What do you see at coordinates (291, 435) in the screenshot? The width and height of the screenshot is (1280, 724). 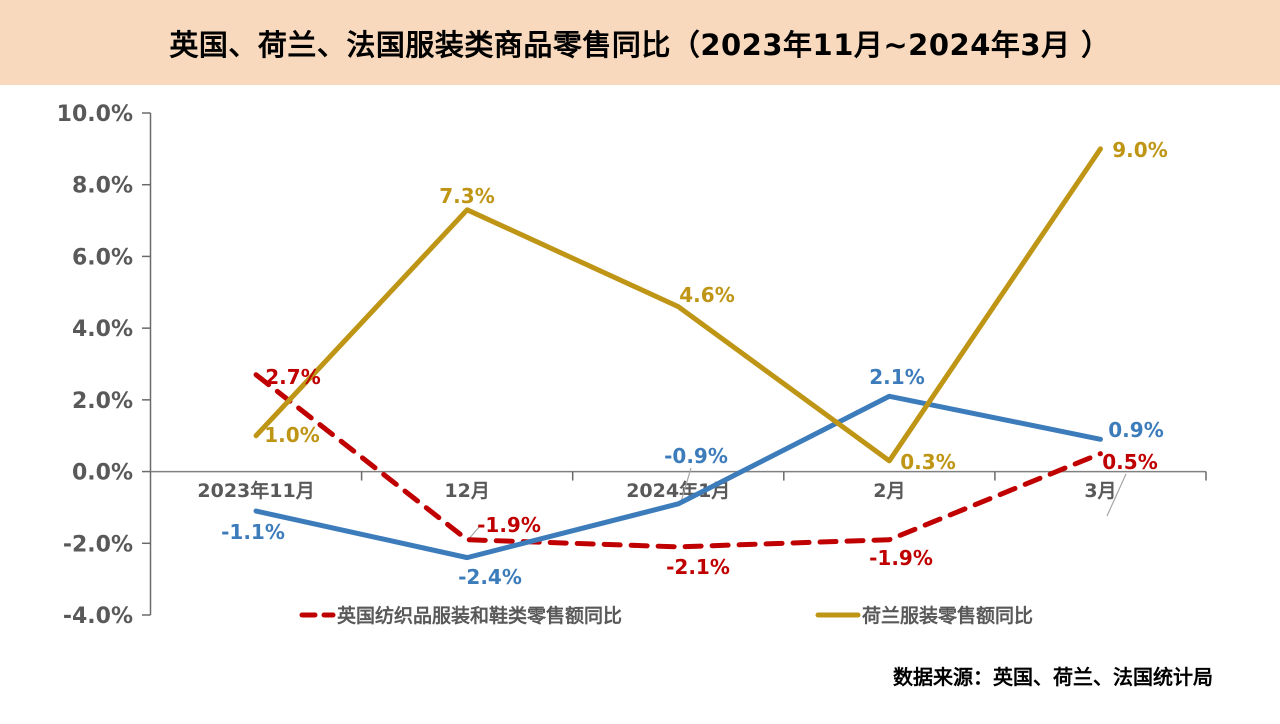 I see `data-label-nl-gold-solid: 1.0%` at bounding box center [291, 435].